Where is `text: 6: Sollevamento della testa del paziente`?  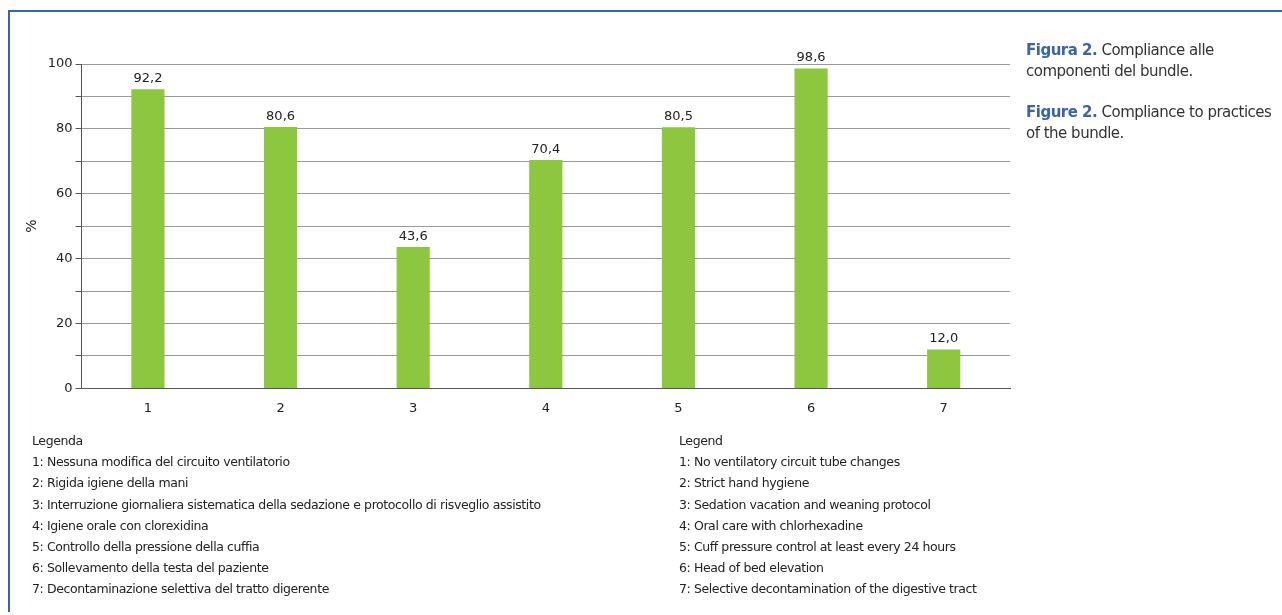
text: 6: Sollevamento della testa del paziente is located at coordinates (151, 568).